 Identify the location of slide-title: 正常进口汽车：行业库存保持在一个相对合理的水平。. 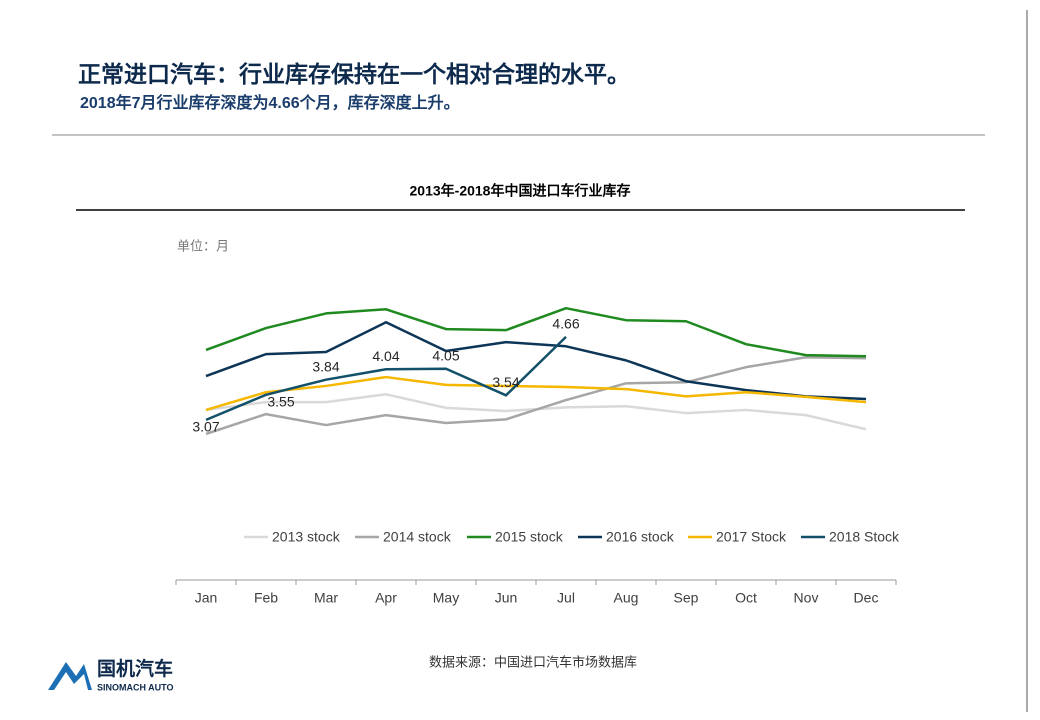
(354, 74).